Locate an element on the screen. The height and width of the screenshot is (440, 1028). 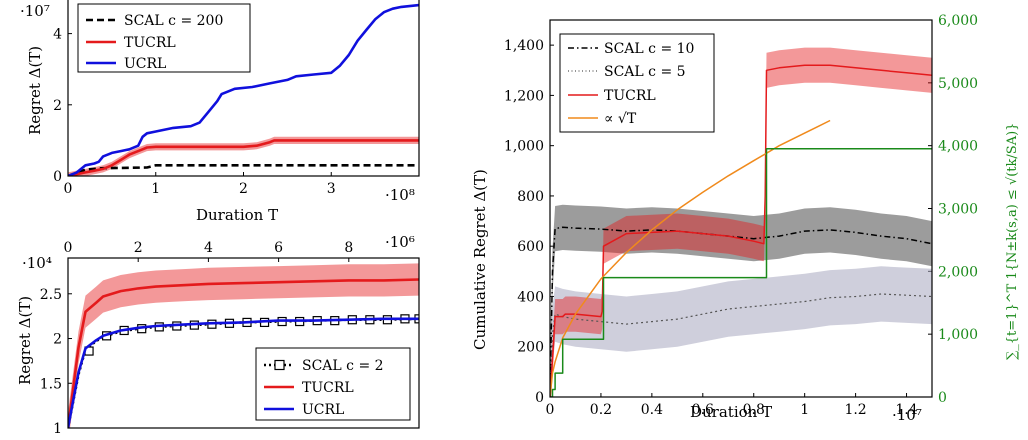
right-y-label: Cumulative Regret Δ(T) is located at coordinates (480, 259).